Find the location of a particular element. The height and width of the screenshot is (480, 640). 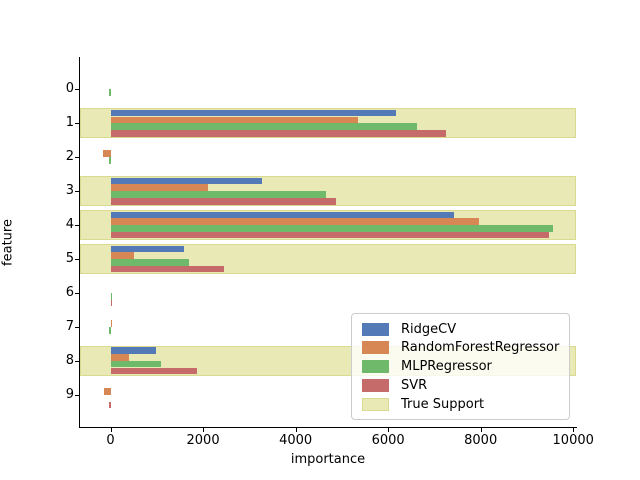

x-tick-label: 8000 is located at coordinates (481, 440).